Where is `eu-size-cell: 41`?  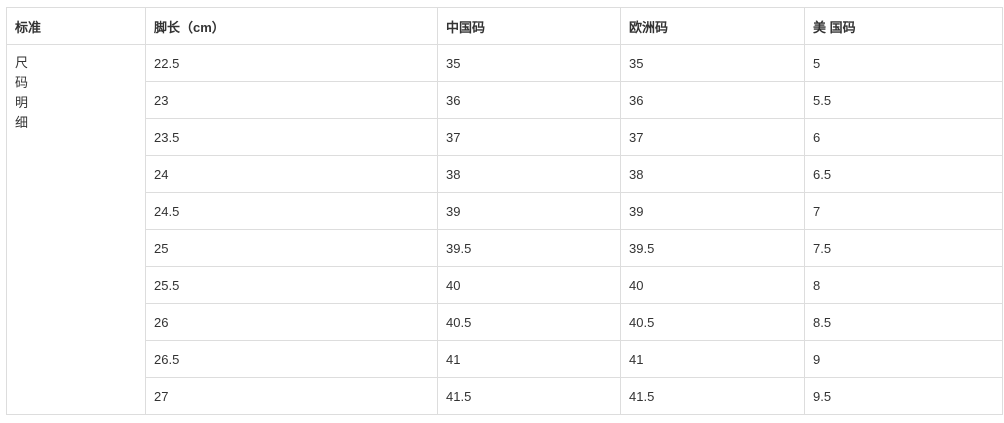 eu-size-cell: 41 is located at coordinates (712, 359).